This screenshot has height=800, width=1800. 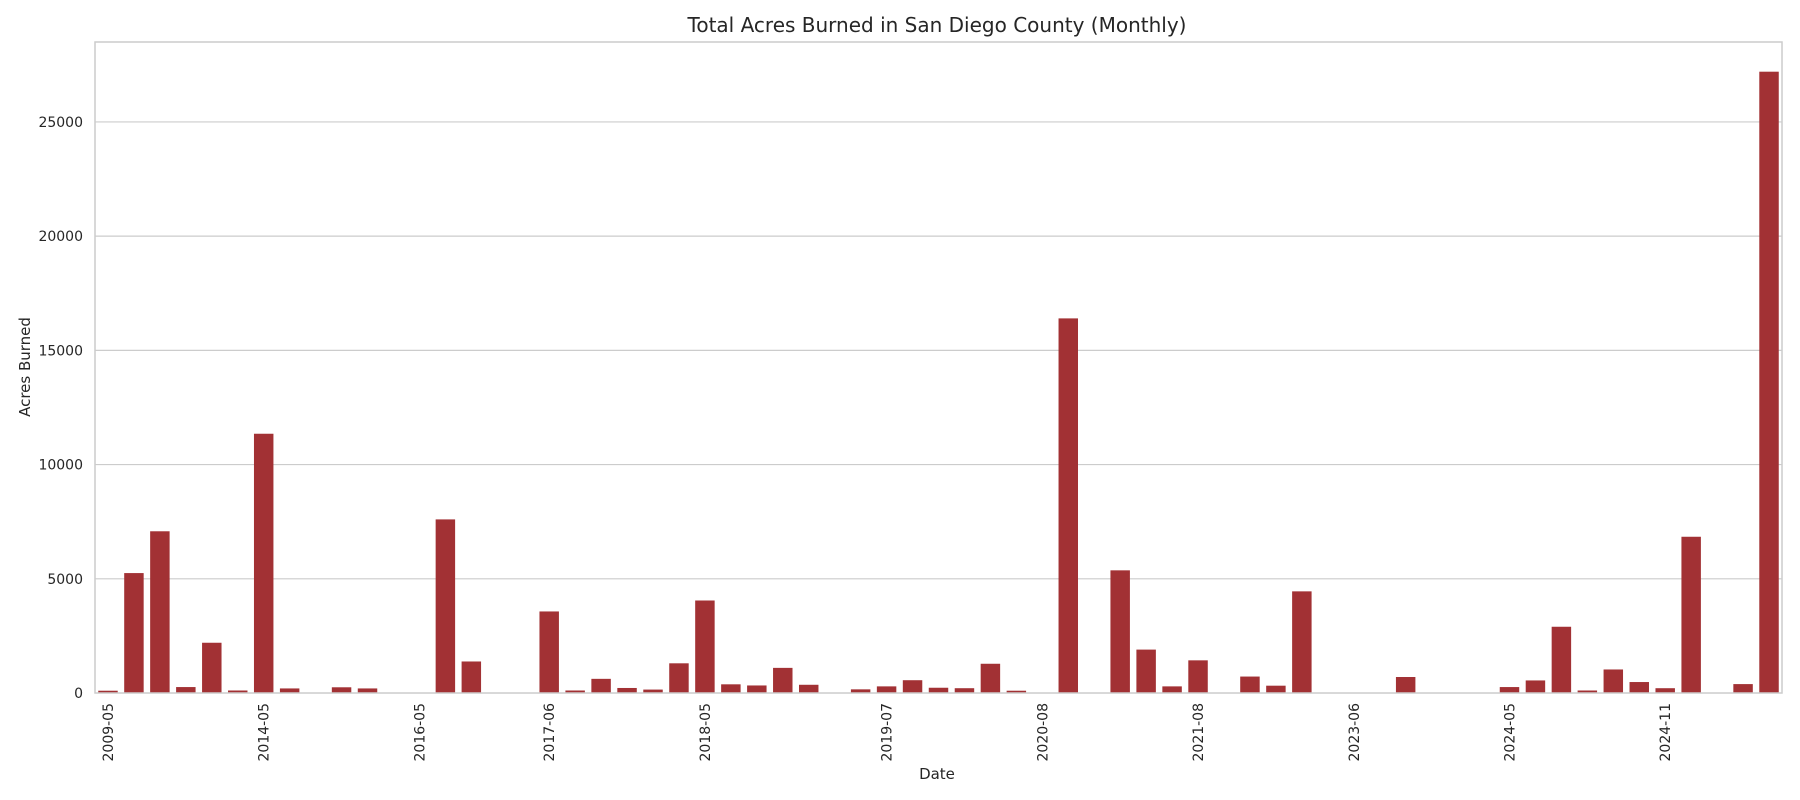 What do you see at coordinates (550, 732) in the screenshot?
I see `x-tick-label: 2017-06` at bounding box center [550, 732].